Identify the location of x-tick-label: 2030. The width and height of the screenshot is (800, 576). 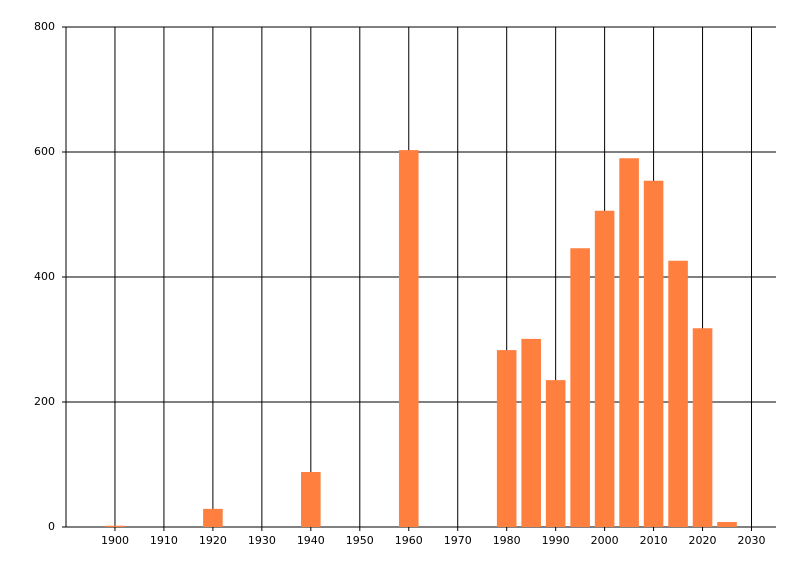
(752, 540).